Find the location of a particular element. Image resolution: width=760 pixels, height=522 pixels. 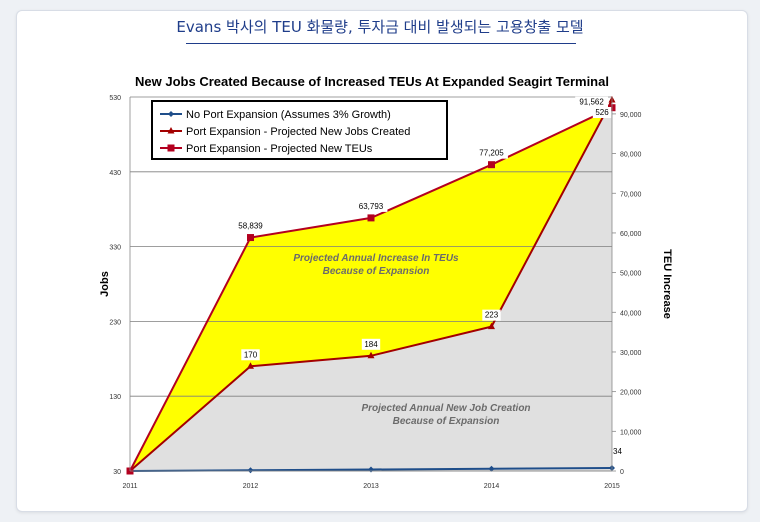

x-tick-label: 2011 is located at coordinates (129, 486).